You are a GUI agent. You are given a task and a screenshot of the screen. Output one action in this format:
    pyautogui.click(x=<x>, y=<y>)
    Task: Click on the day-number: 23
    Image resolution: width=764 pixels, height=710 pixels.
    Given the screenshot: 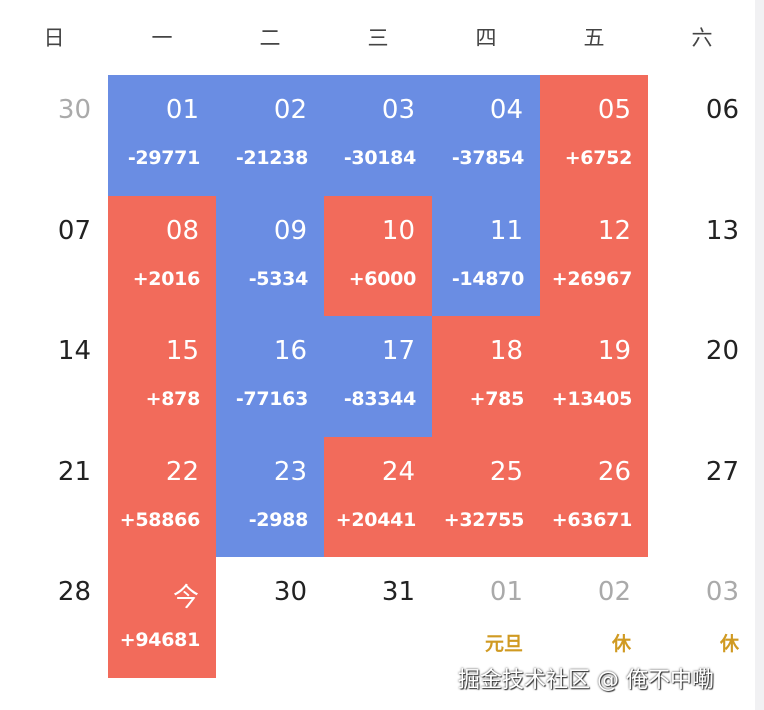 What is the action you would take?
    pyautogui.click(x=290, y=472)
    